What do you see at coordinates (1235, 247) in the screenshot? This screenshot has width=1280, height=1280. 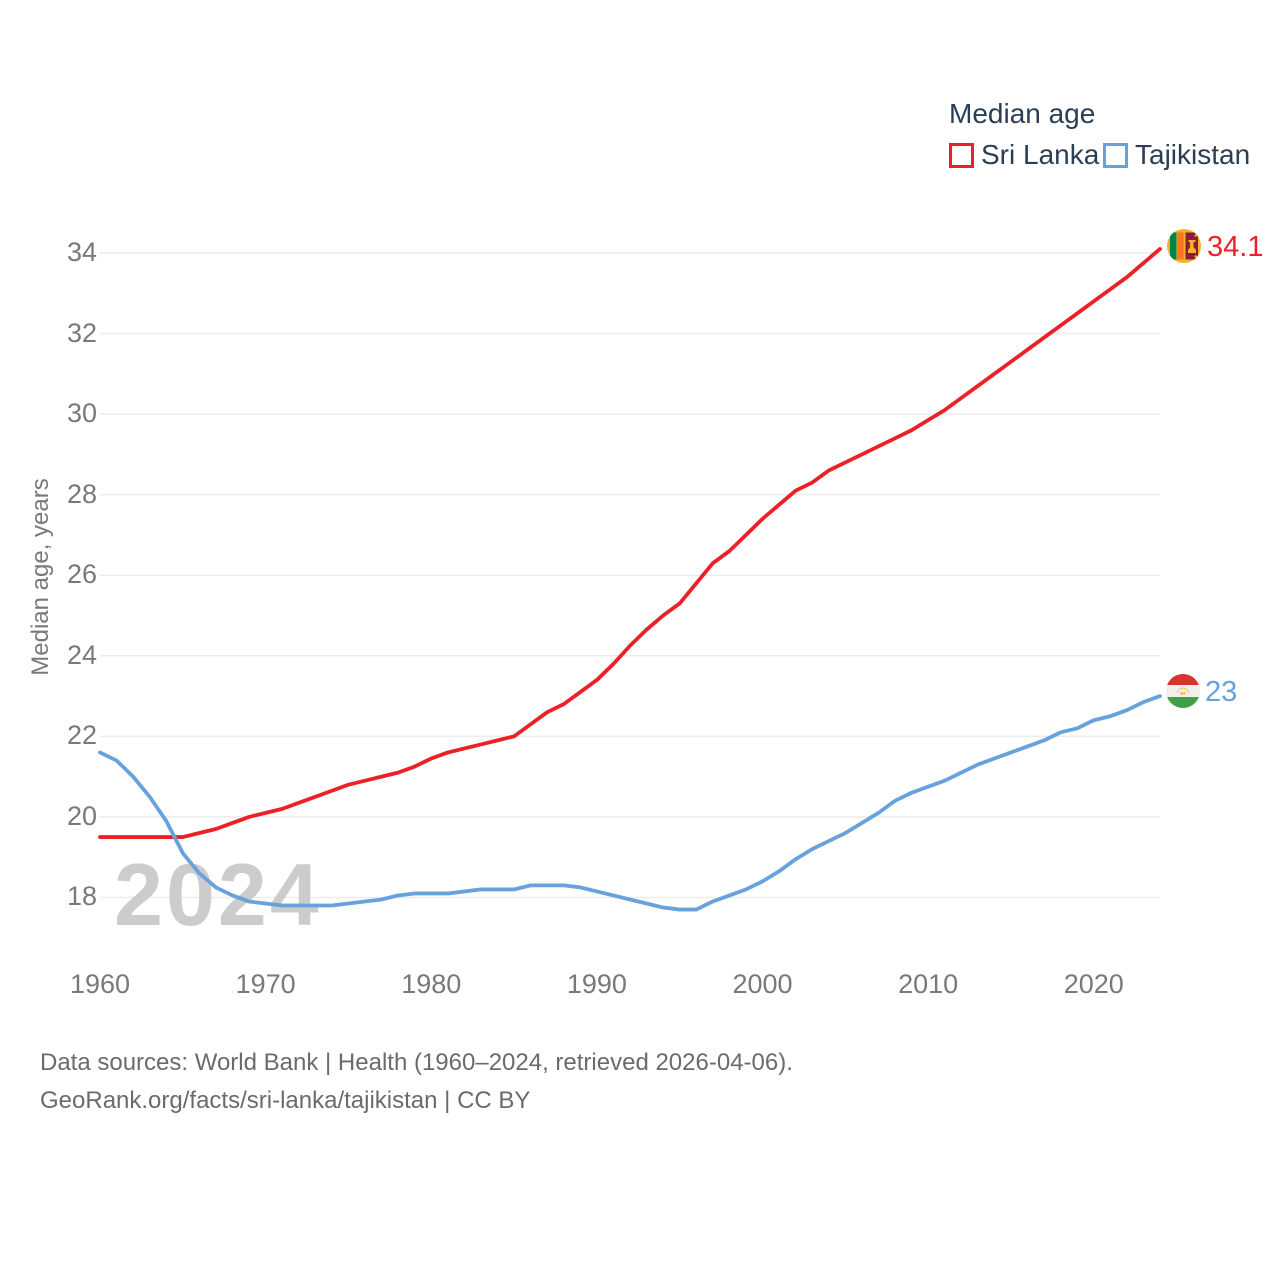 I see `sri-lanka-end-value: 34.1` at bounding box center [1235, 247].